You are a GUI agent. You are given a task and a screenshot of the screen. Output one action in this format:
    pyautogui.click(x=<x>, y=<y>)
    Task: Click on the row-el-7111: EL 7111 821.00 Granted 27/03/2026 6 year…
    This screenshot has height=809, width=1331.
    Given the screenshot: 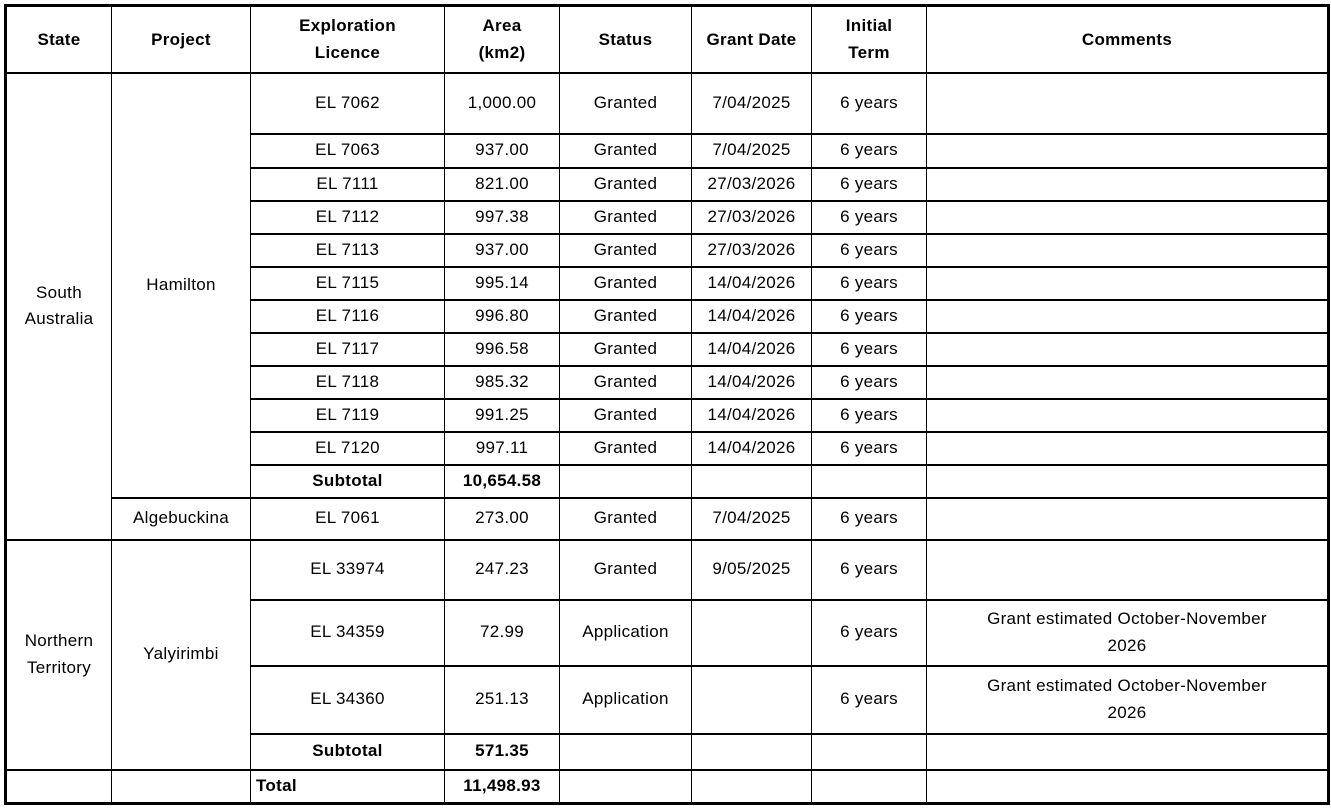 What is the action you would take?
    pyautogui.click(x=667, y=184)
    